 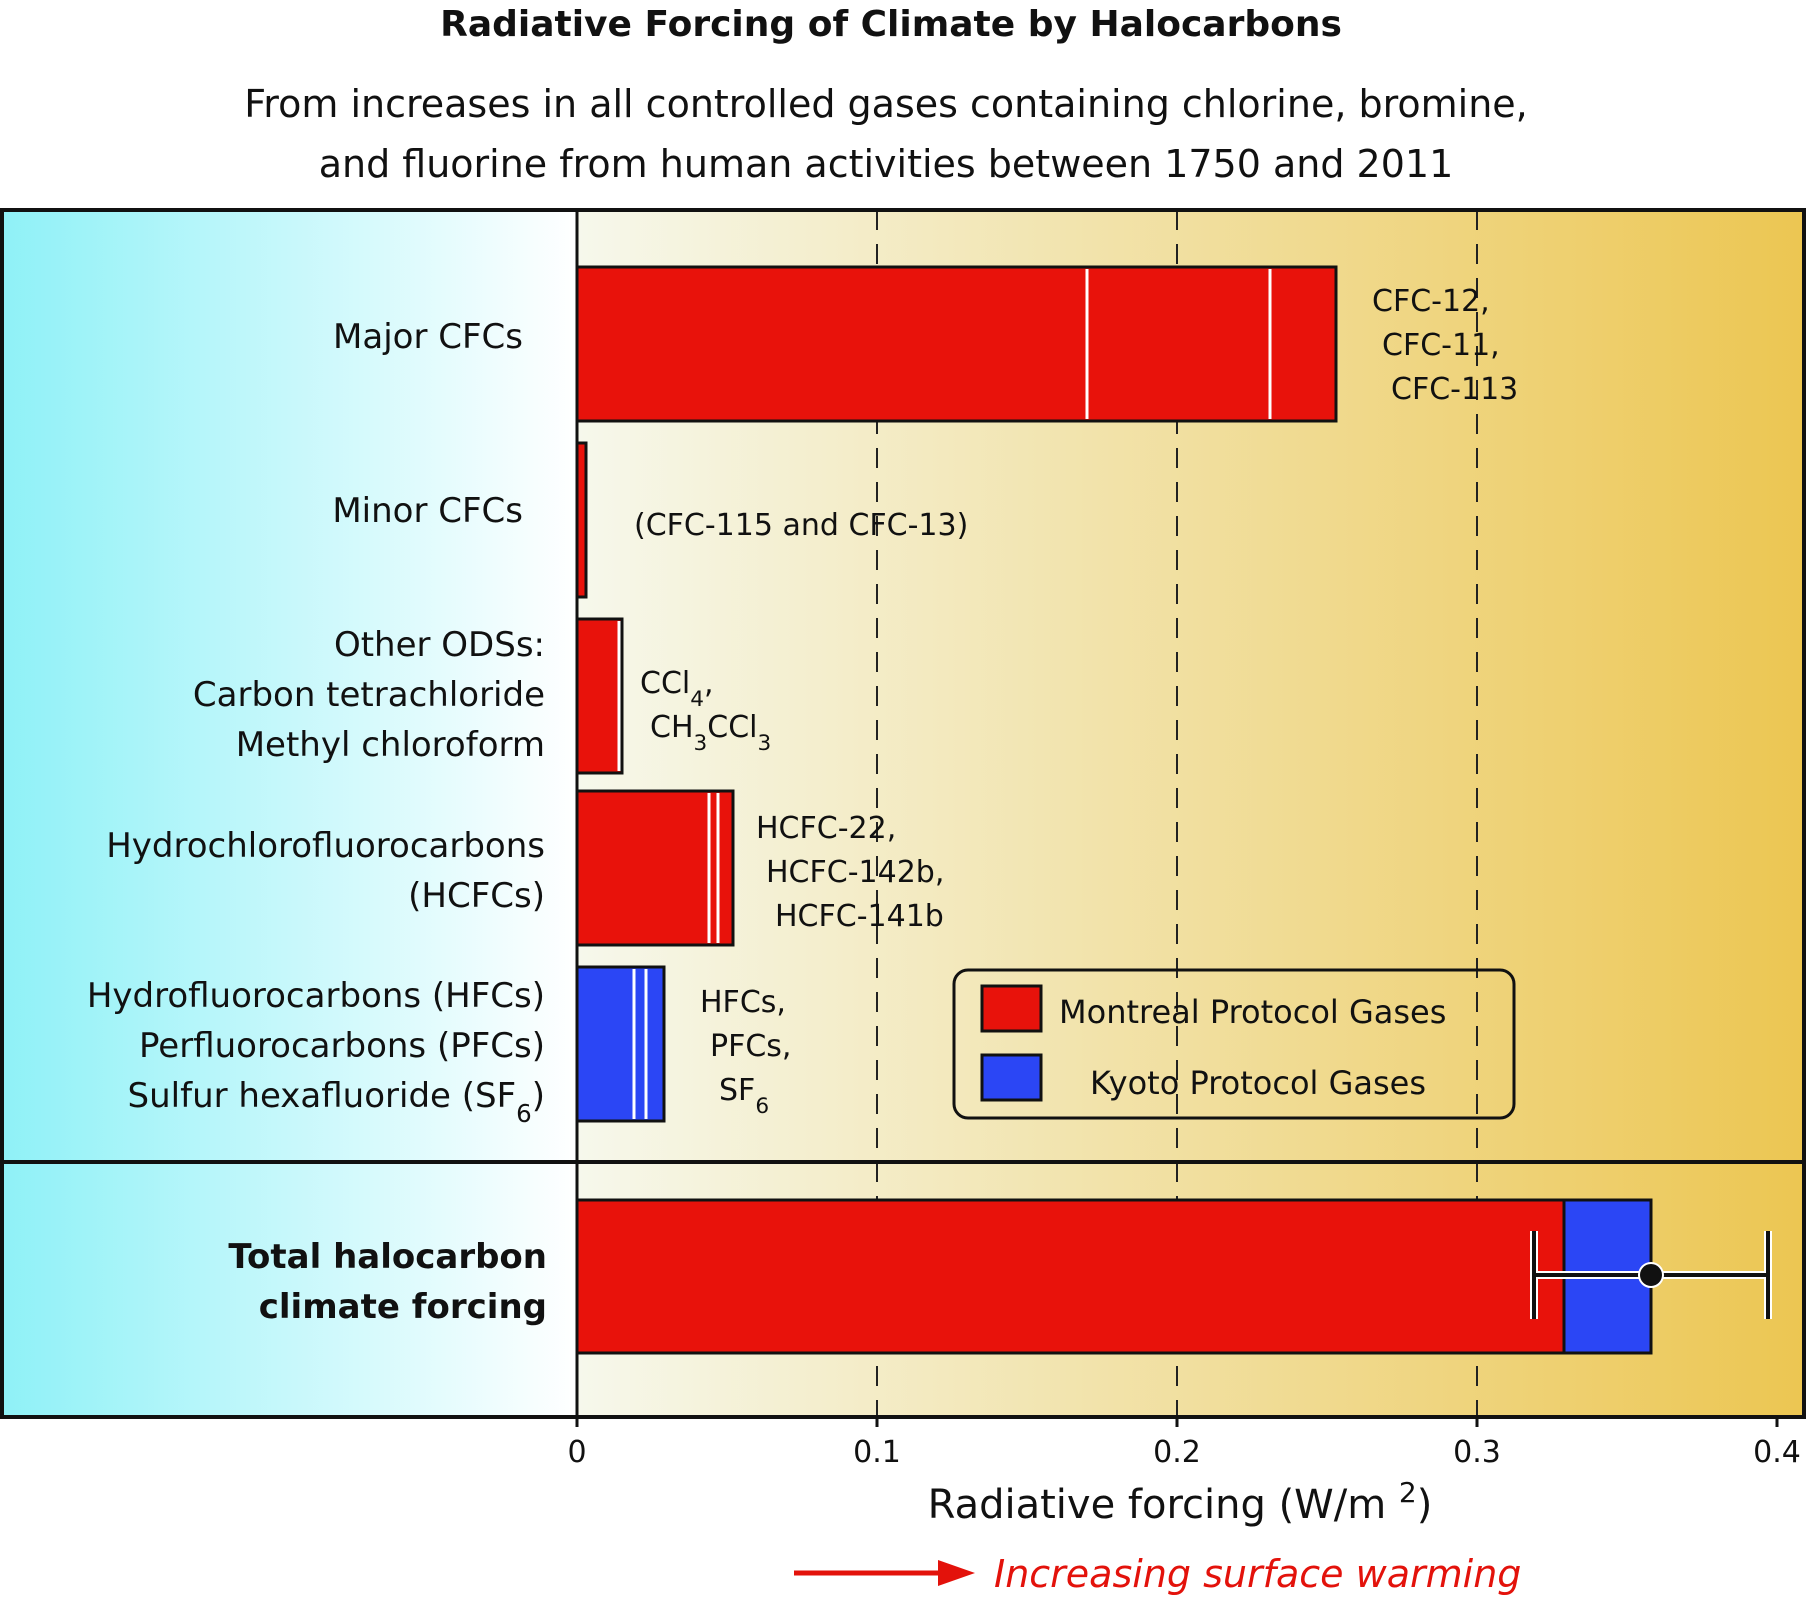 What do you see at coordinates (743, 1002) in the screenshot?
I see `bar-annotation-4-line-0: HFCs,` at bounding box center [743, 1002].